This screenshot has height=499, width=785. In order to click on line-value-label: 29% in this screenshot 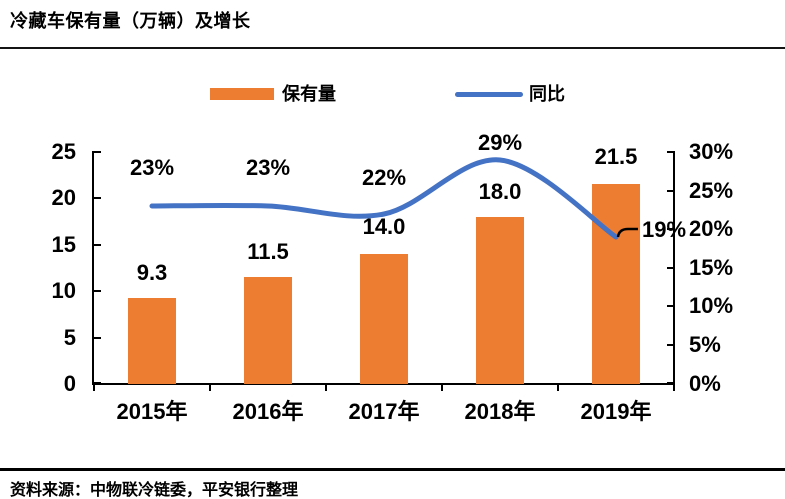, I will do `click(500, 142)`.